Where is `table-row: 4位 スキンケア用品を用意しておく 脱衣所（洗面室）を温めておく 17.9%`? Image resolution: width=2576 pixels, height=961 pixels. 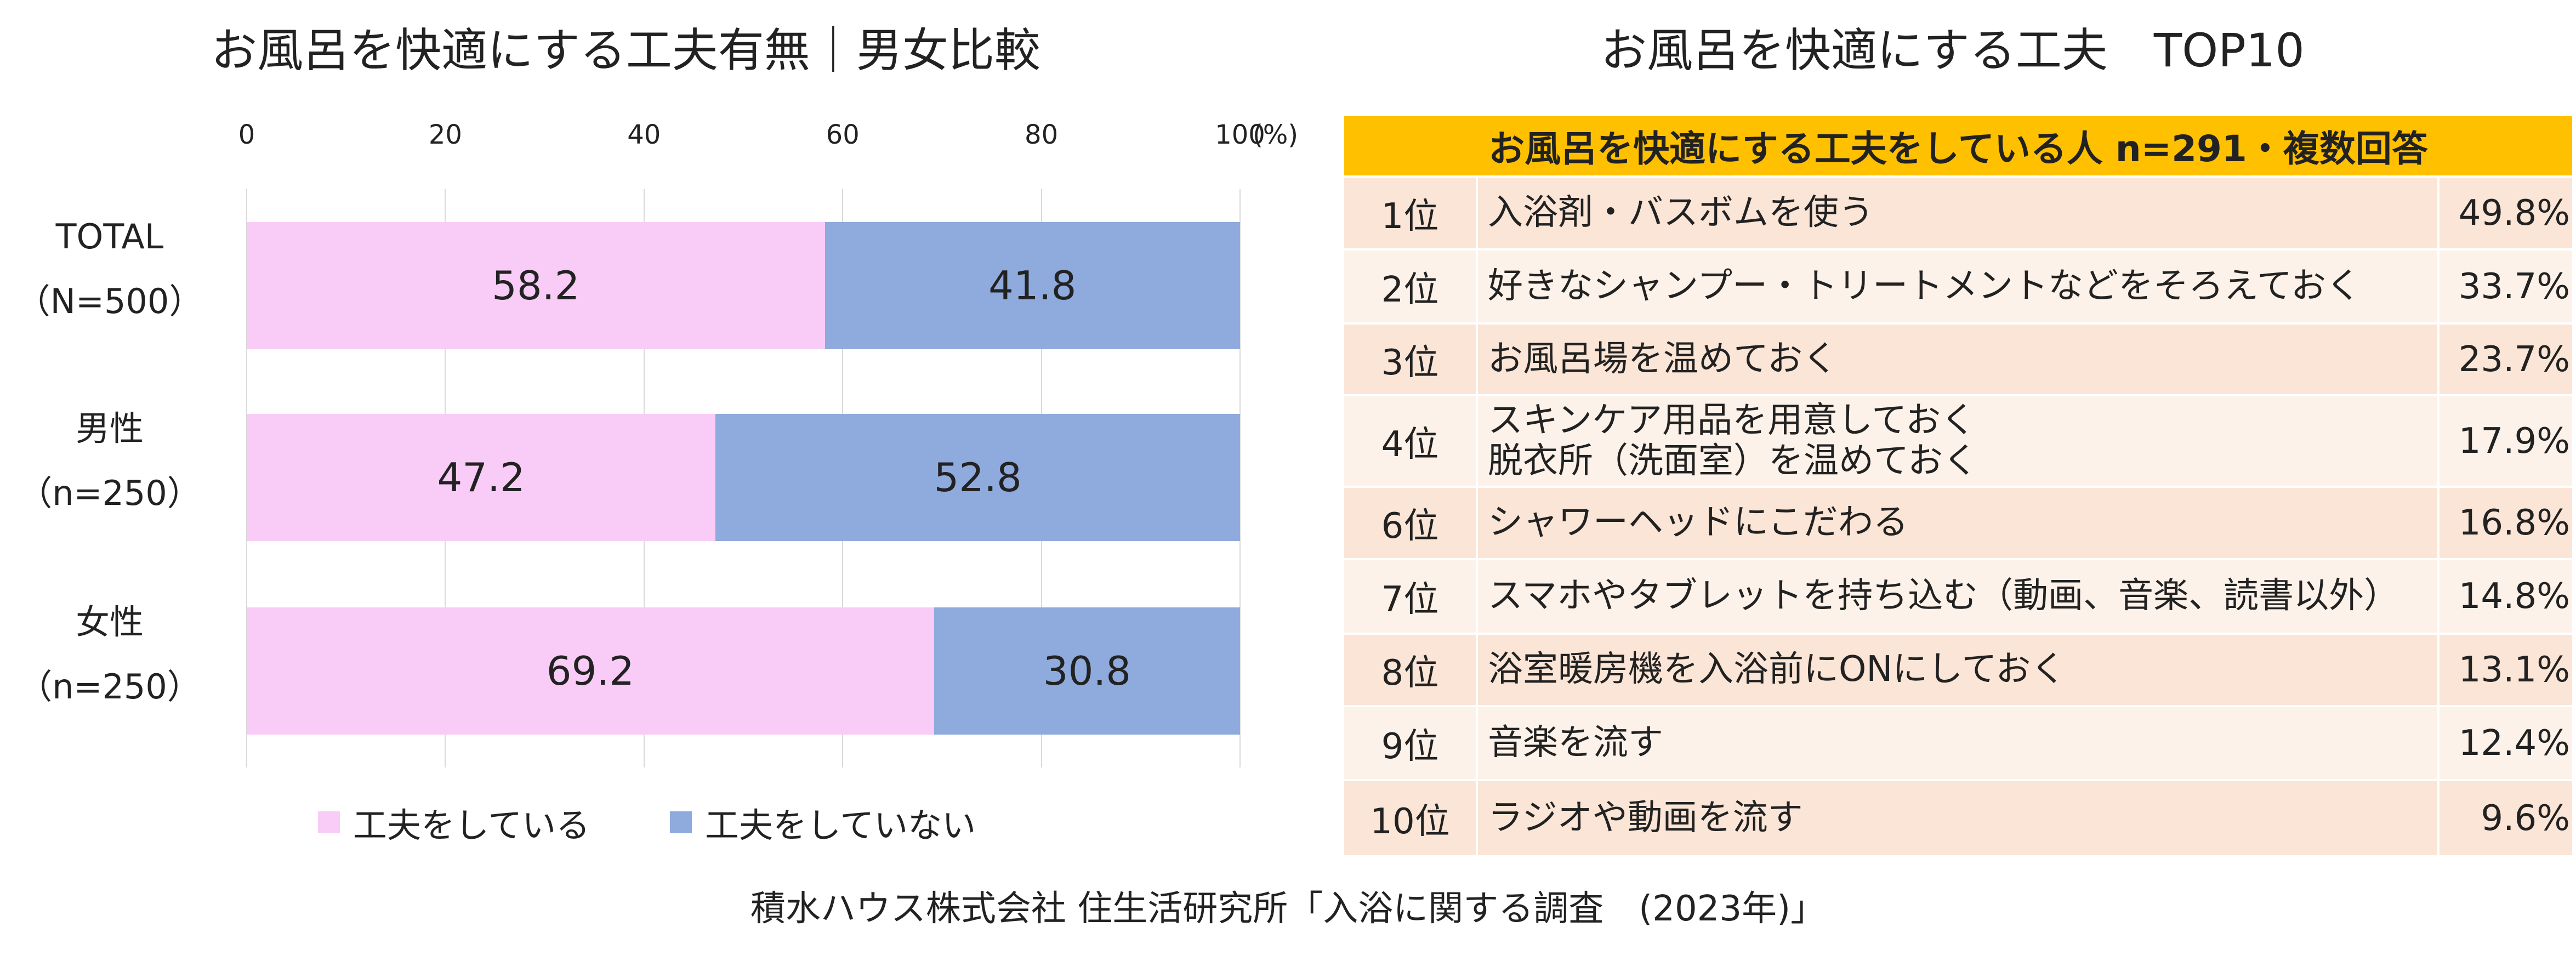
table-row: 4位 スキンケア用品を用意しておく 脱衣所（洗面室）を温めておく 17.9% is located at coordinates (1958, 441).